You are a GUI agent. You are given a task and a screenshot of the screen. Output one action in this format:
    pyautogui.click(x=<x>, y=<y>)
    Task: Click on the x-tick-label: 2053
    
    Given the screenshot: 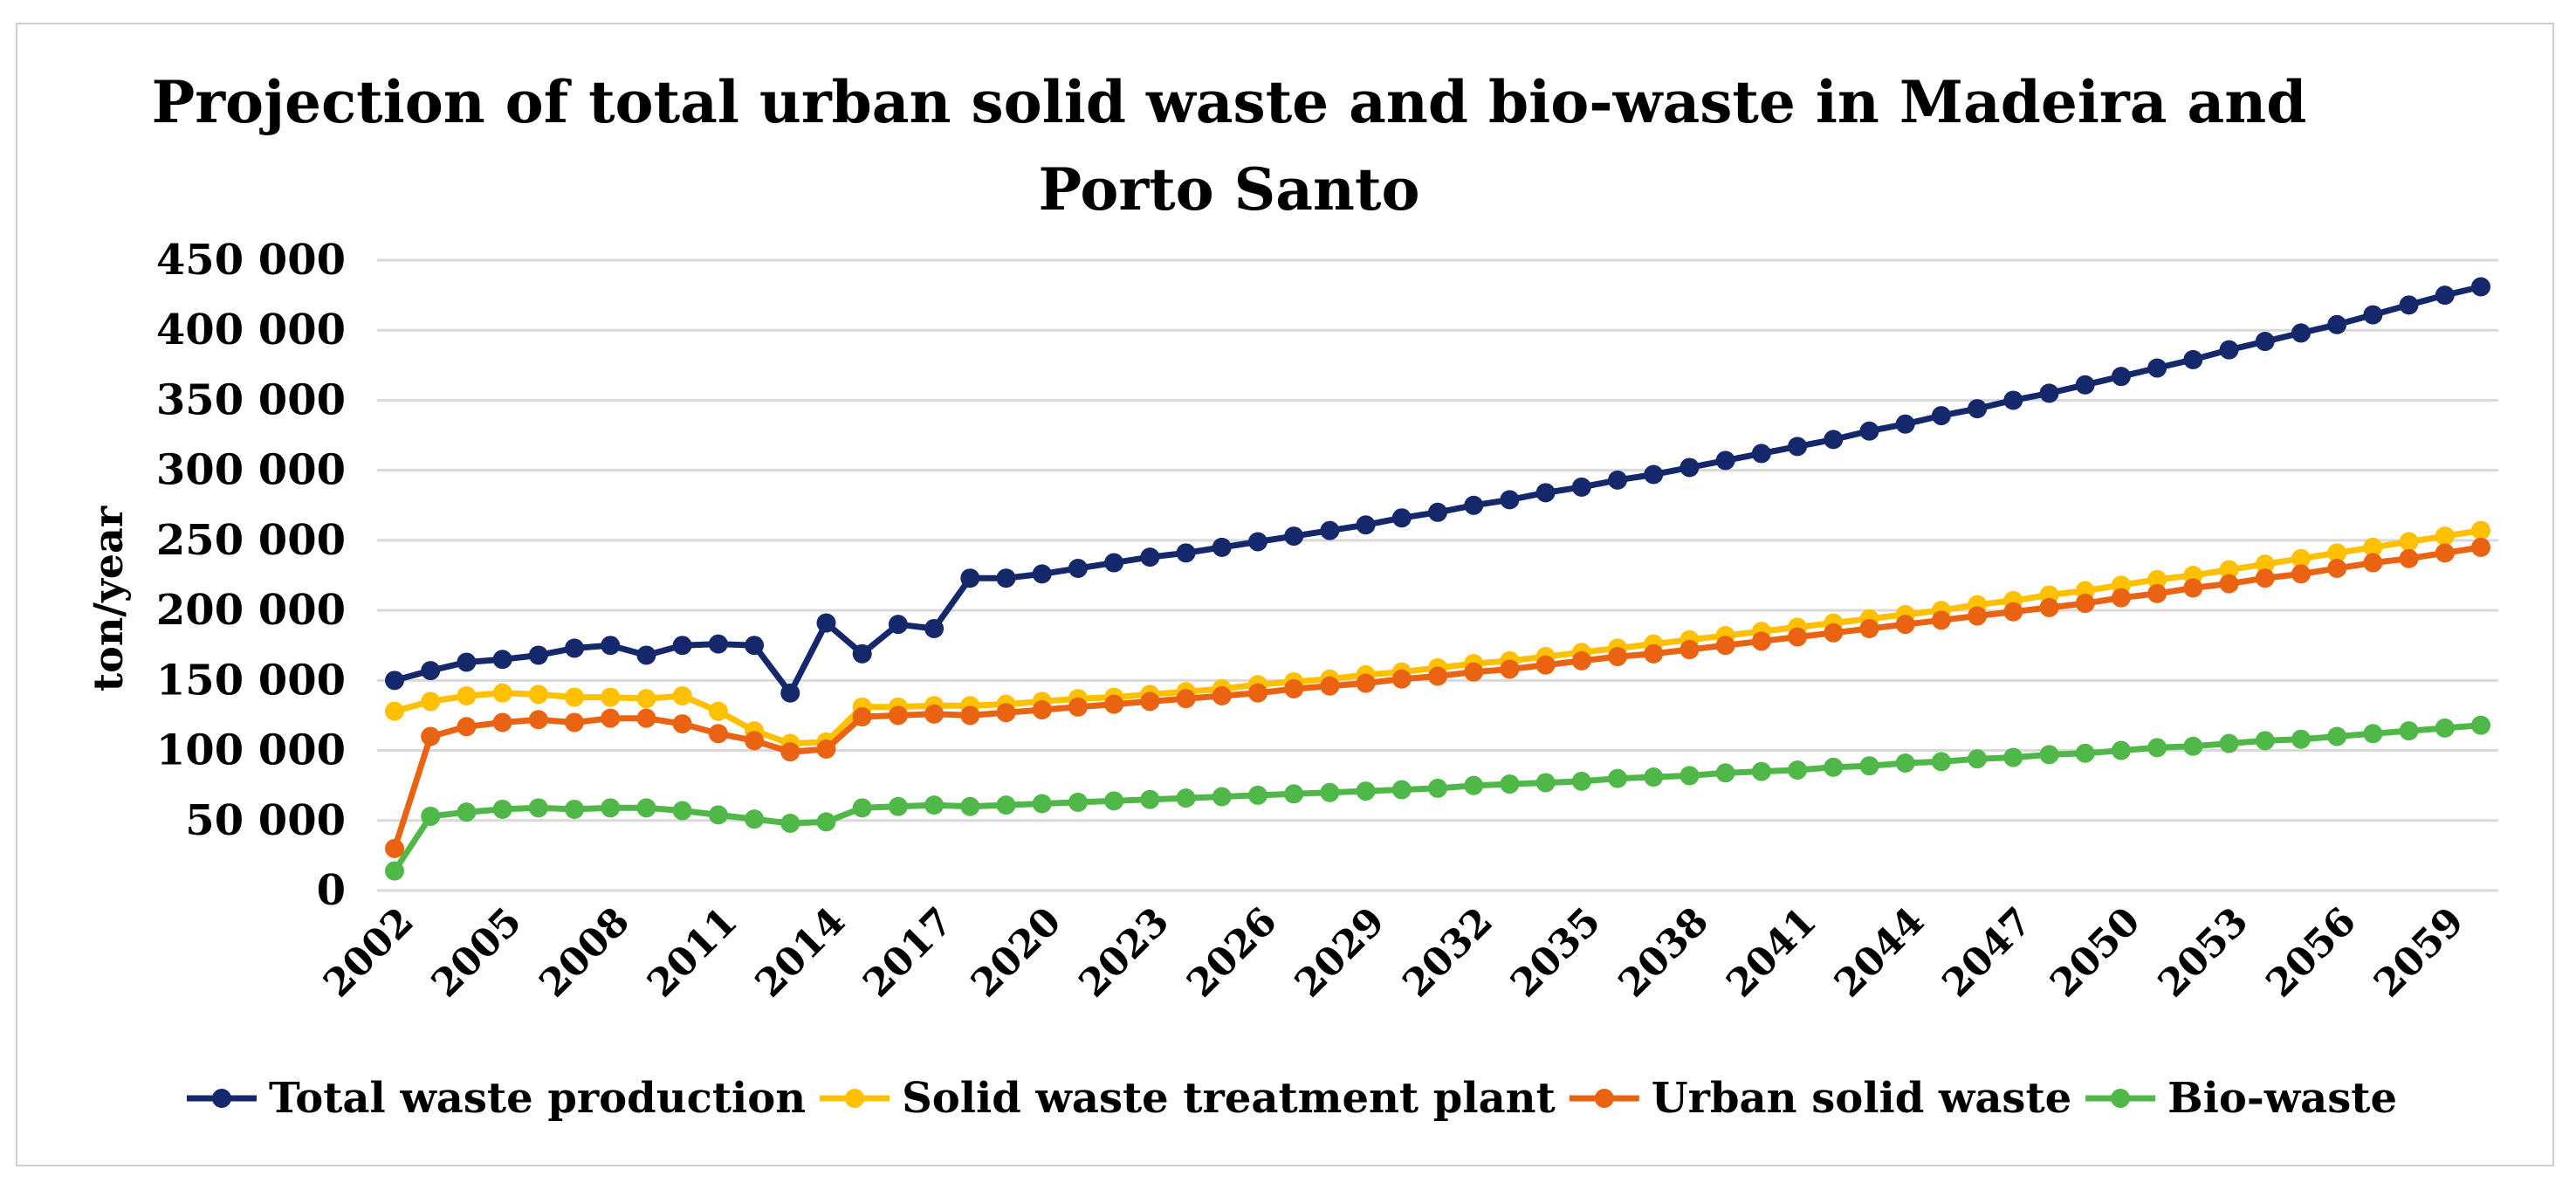 What is the action you would take?
    pyautogui.click(x=2203, y=953)
    